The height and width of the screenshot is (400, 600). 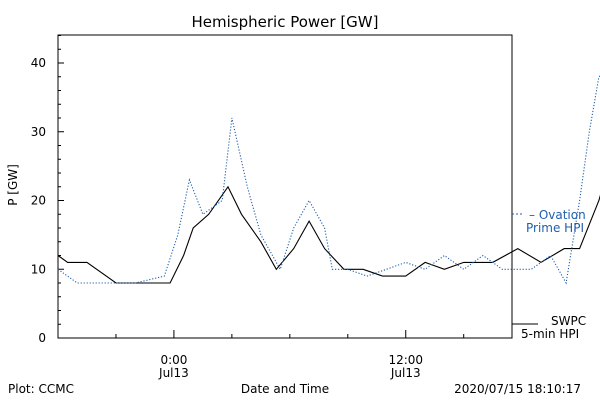 I want to click on y-tick-label: 40, so click(x=38, y=63).